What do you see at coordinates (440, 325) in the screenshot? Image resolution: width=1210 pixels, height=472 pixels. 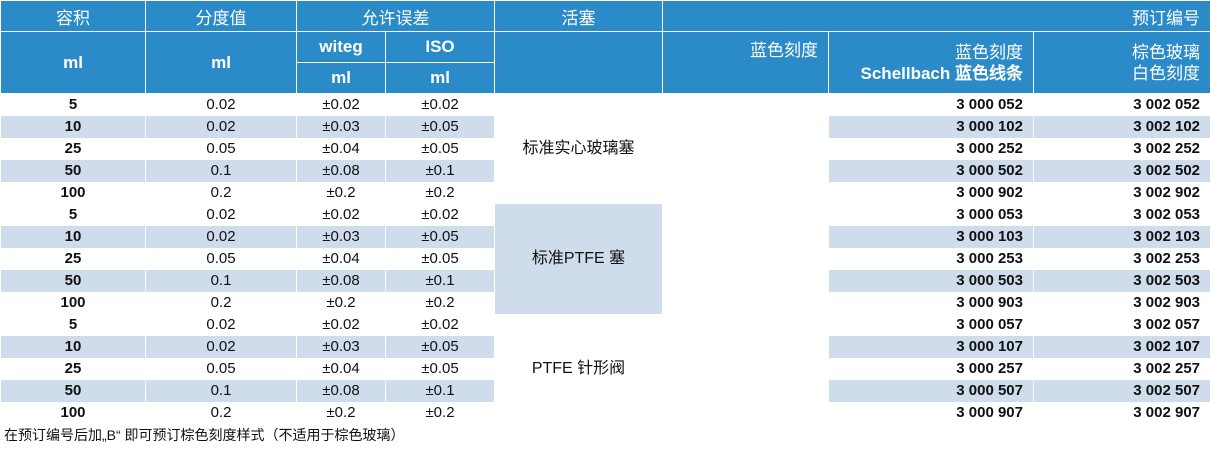 I see `iso-tolerance-cell: ±0.02` at bounding box center [440, 325].